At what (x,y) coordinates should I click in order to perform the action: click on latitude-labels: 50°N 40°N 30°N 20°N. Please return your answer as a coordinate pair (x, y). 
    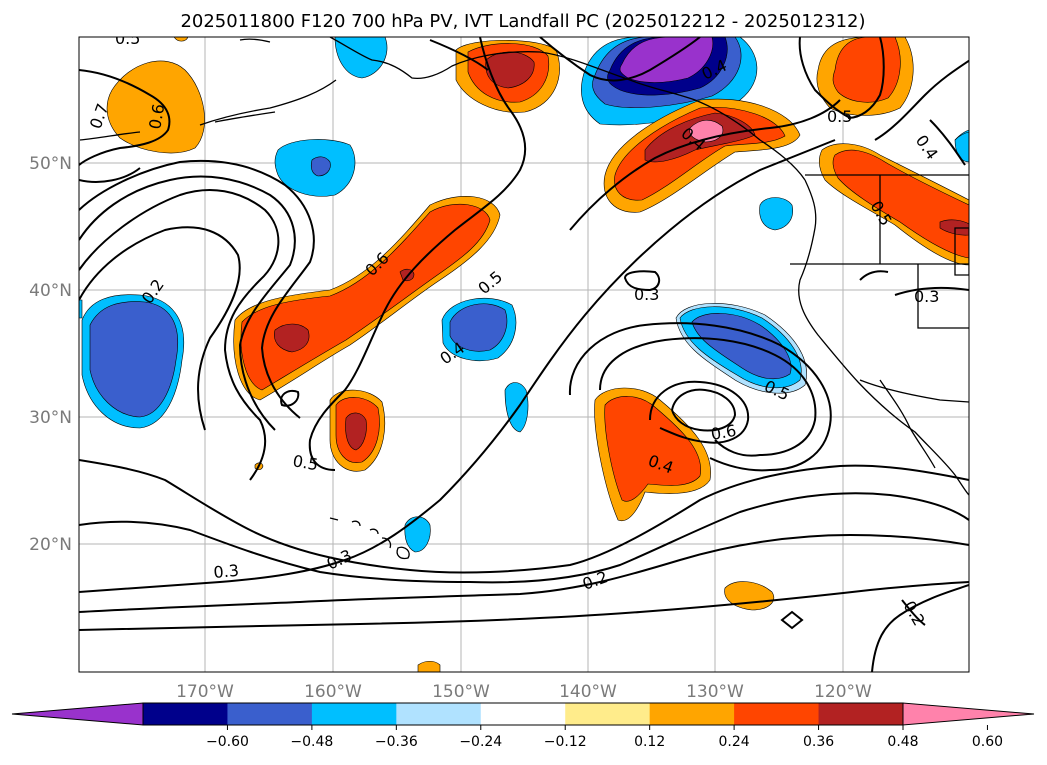
    Looking at the image, I should click on (50, 354).